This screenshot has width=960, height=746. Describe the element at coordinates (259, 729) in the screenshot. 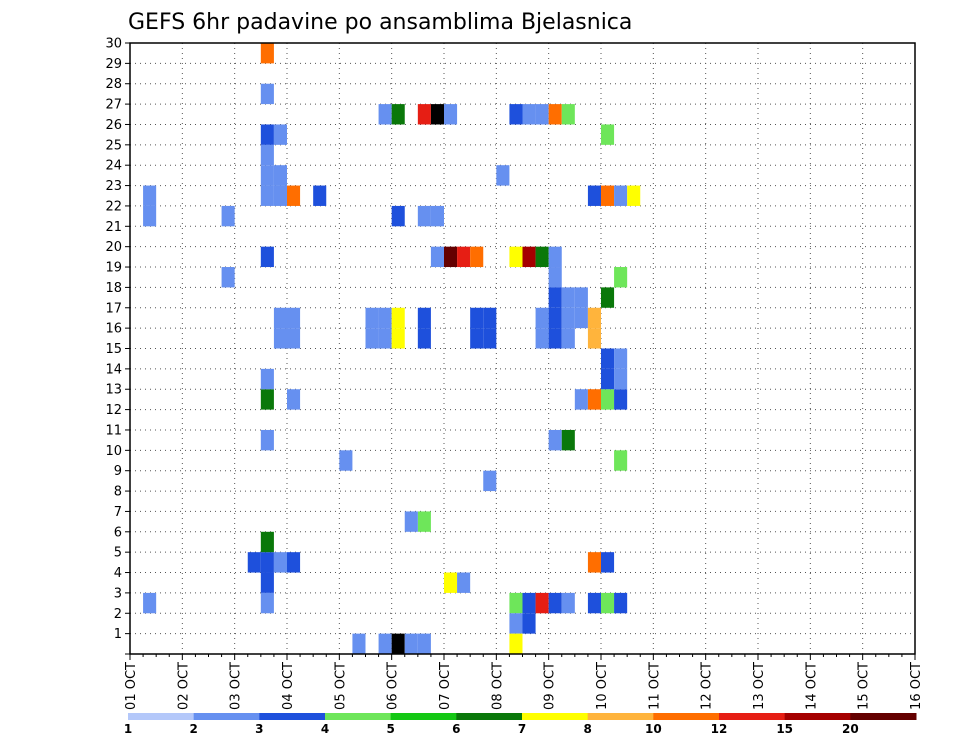

I see `legend-label: 3` at that location.